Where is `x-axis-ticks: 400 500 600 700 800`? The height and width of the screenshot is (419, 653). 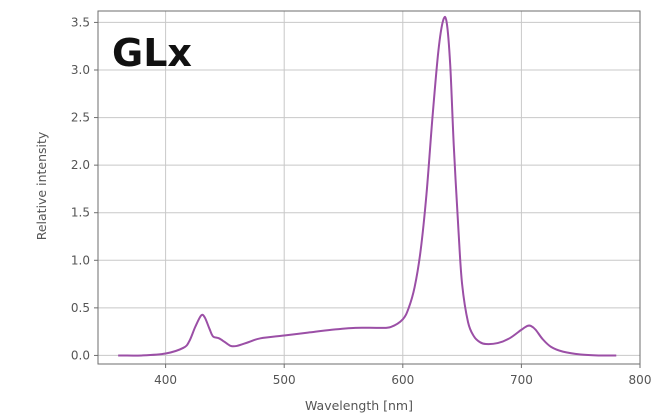 x-axis-ticks: 400 500 600 700 800 is located at coordinates (402, 375).